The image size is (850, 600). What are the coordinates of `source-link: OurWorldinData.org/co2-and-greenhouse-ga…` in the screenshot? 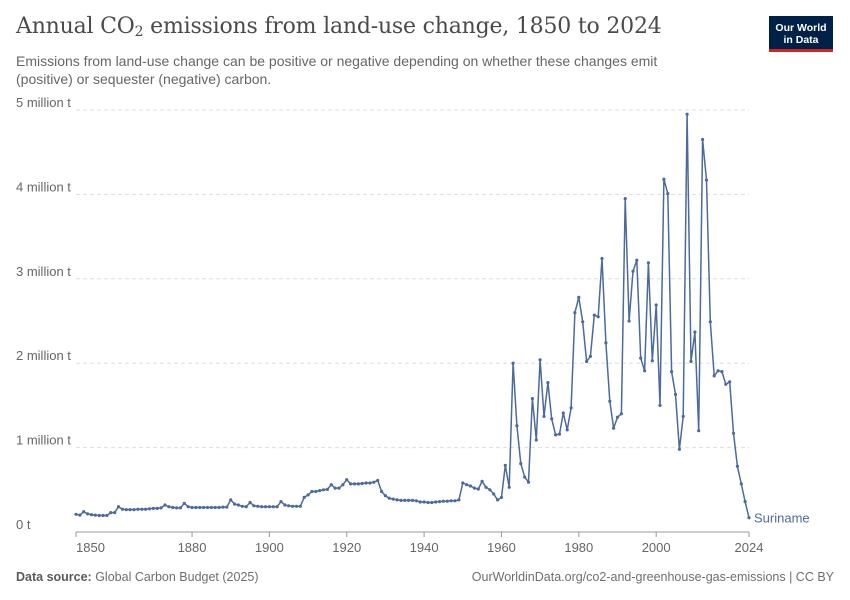 It's located at (652, 577).